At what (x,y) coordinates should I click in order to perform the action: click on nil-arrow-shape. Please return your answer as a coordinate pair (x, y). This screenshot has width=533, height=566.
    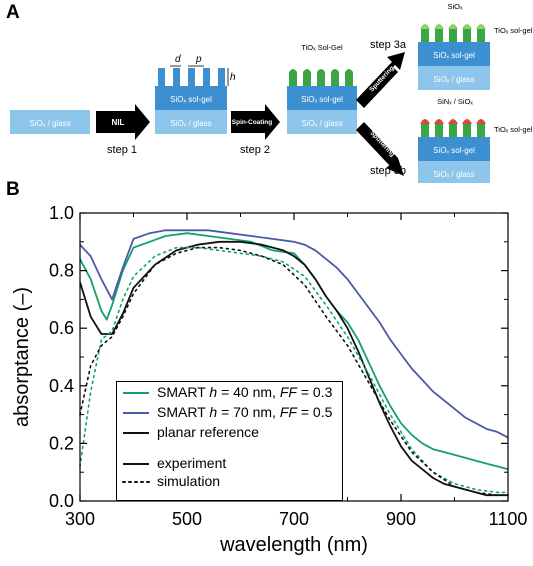
    Looking at the image, I should click on (123, 122).